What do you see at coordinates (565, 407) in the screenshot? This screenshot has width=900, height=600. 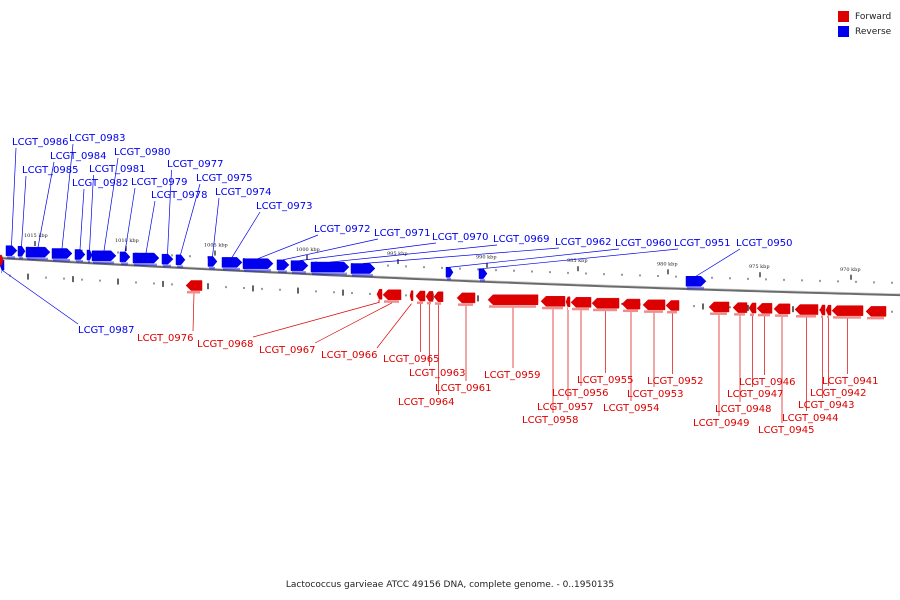 I see `label-lcgt-0957: LCGT_0957` at bounding box center [565, 407].